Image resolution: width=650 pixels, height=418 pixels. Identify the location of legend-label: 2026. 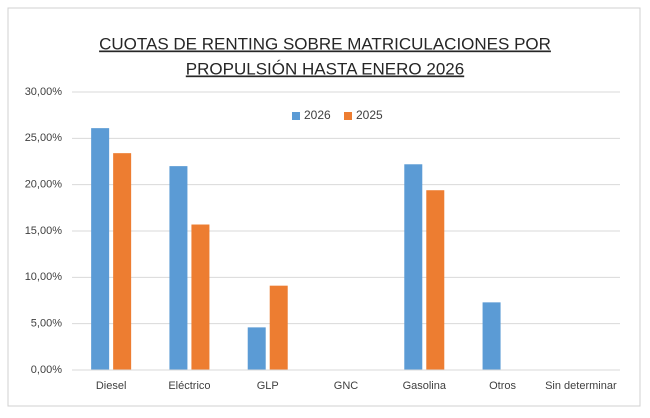
(317, 115).